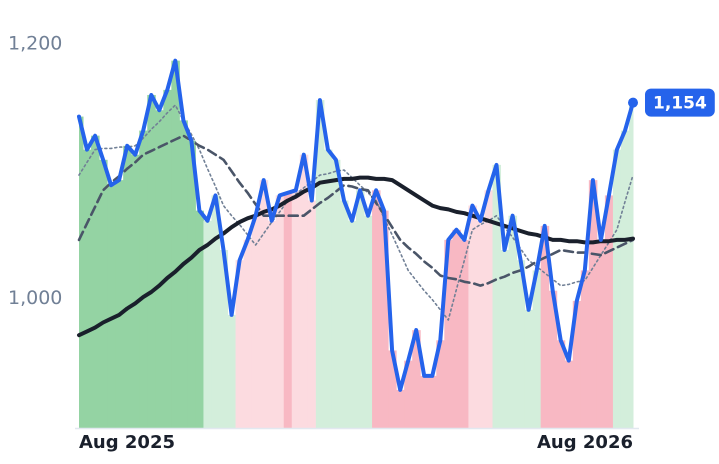  What do you see at coordinates (585, 442) in the screenshot?
I see `x-tick-label: Aug 2026` at bounding box center [585, 442].